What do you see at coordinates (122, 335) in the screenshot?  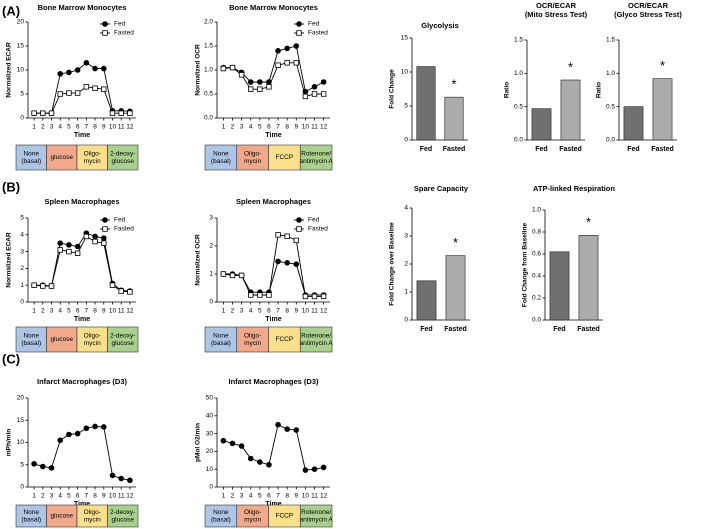 I see `treatment-label: 2-deoxy-` at bounding box center [122, 335].